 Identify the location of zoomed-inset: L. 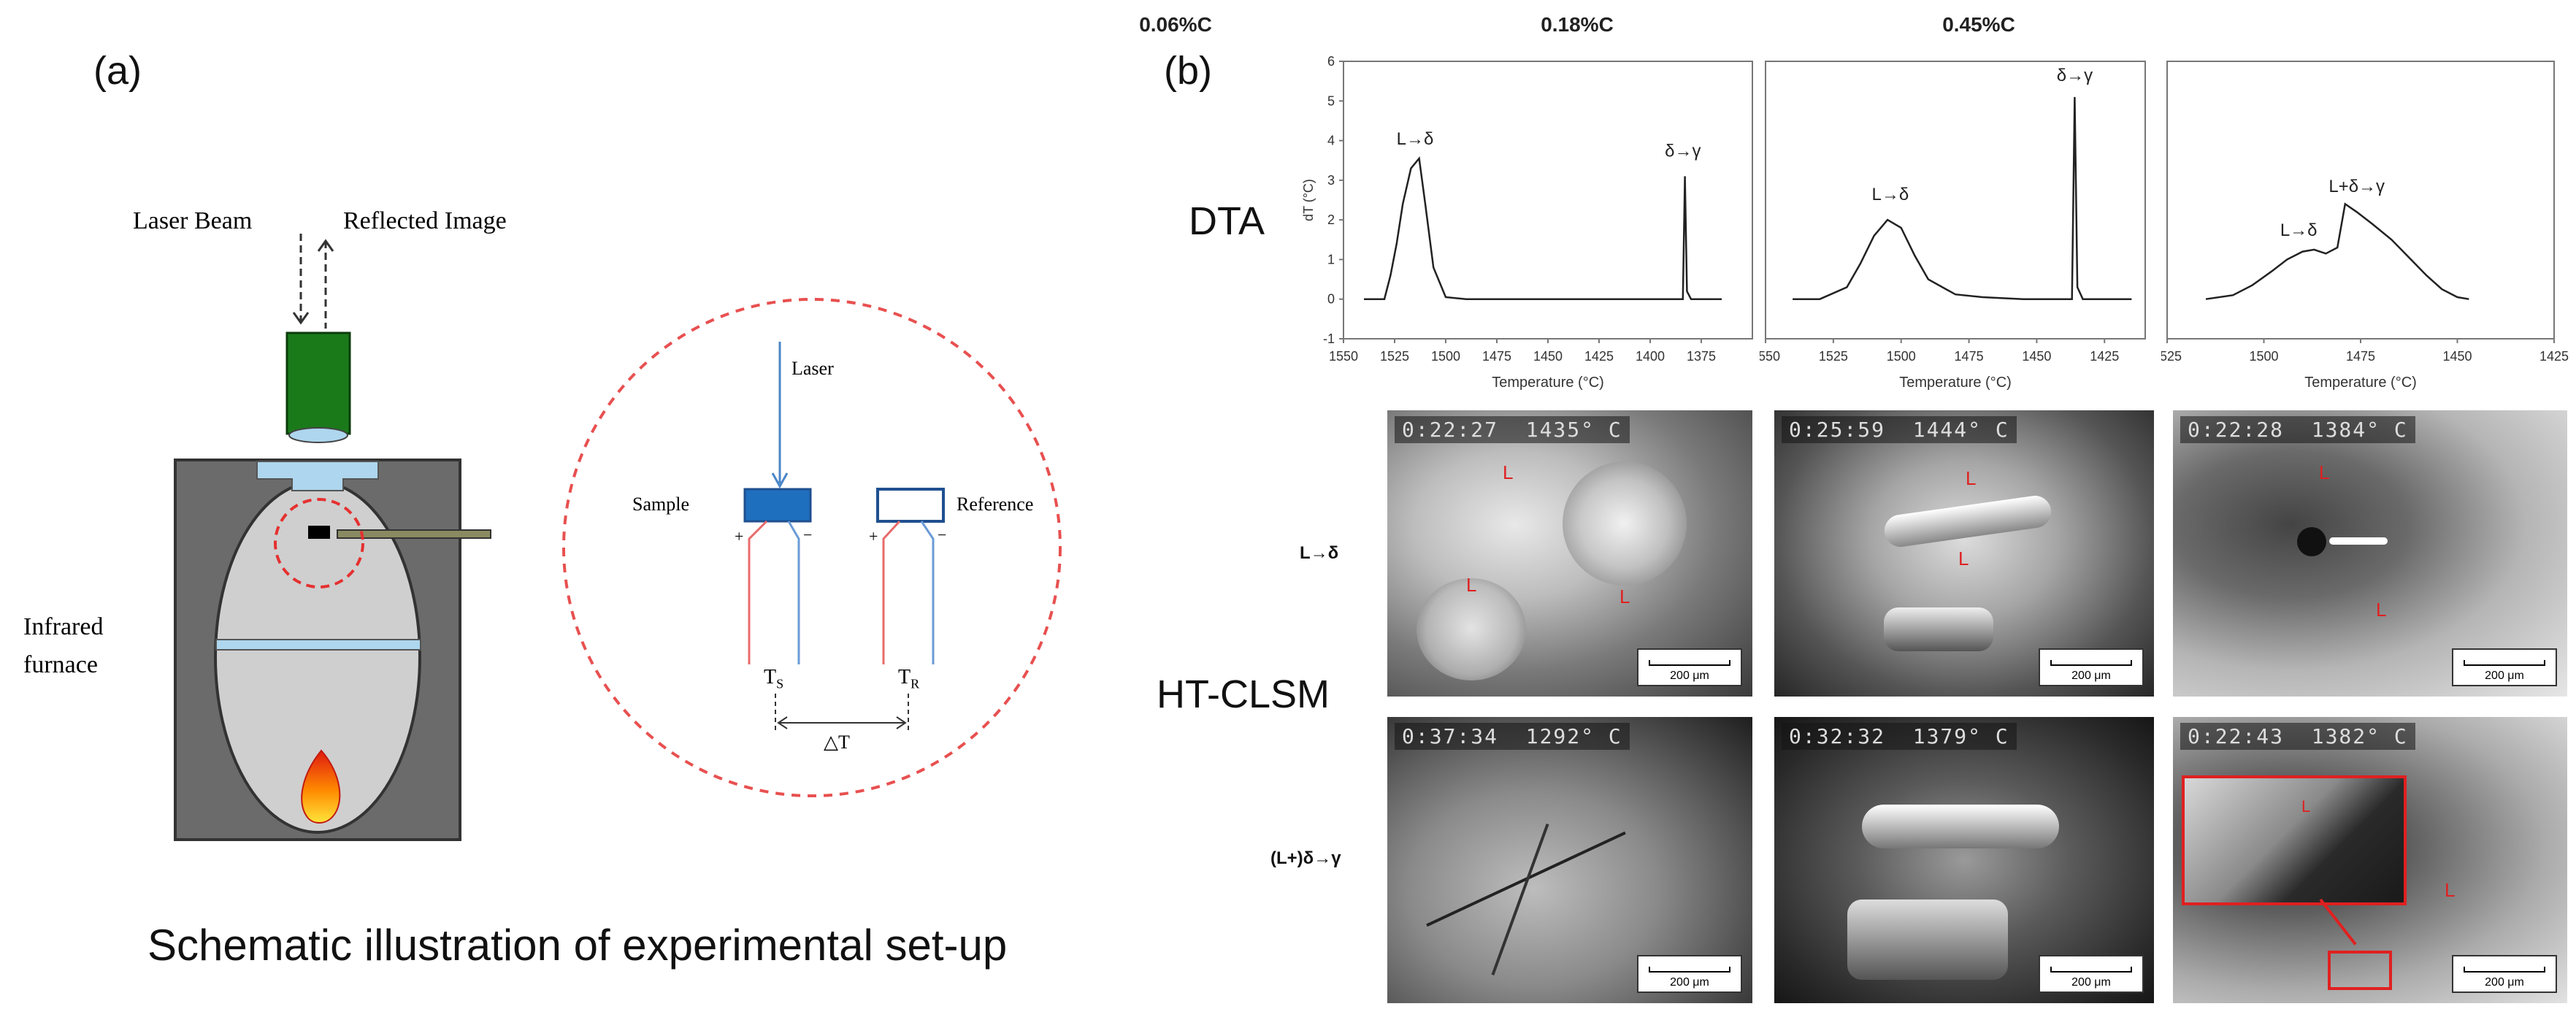
(2294, 840).